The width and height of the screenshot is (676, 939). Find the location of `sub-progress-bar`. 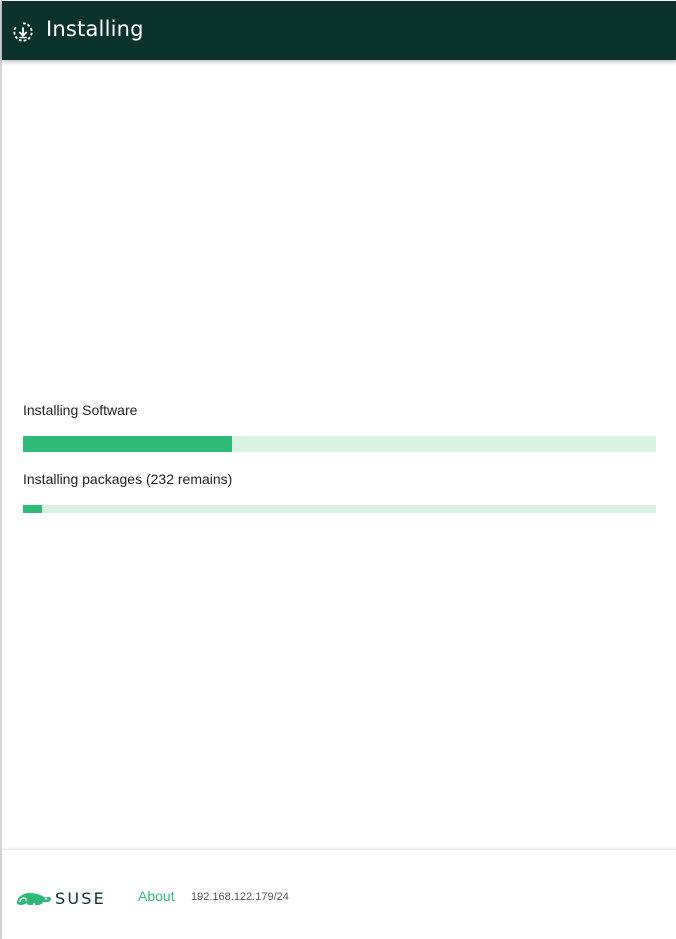

sub-progress-bar is located at coordinates (339, 509).